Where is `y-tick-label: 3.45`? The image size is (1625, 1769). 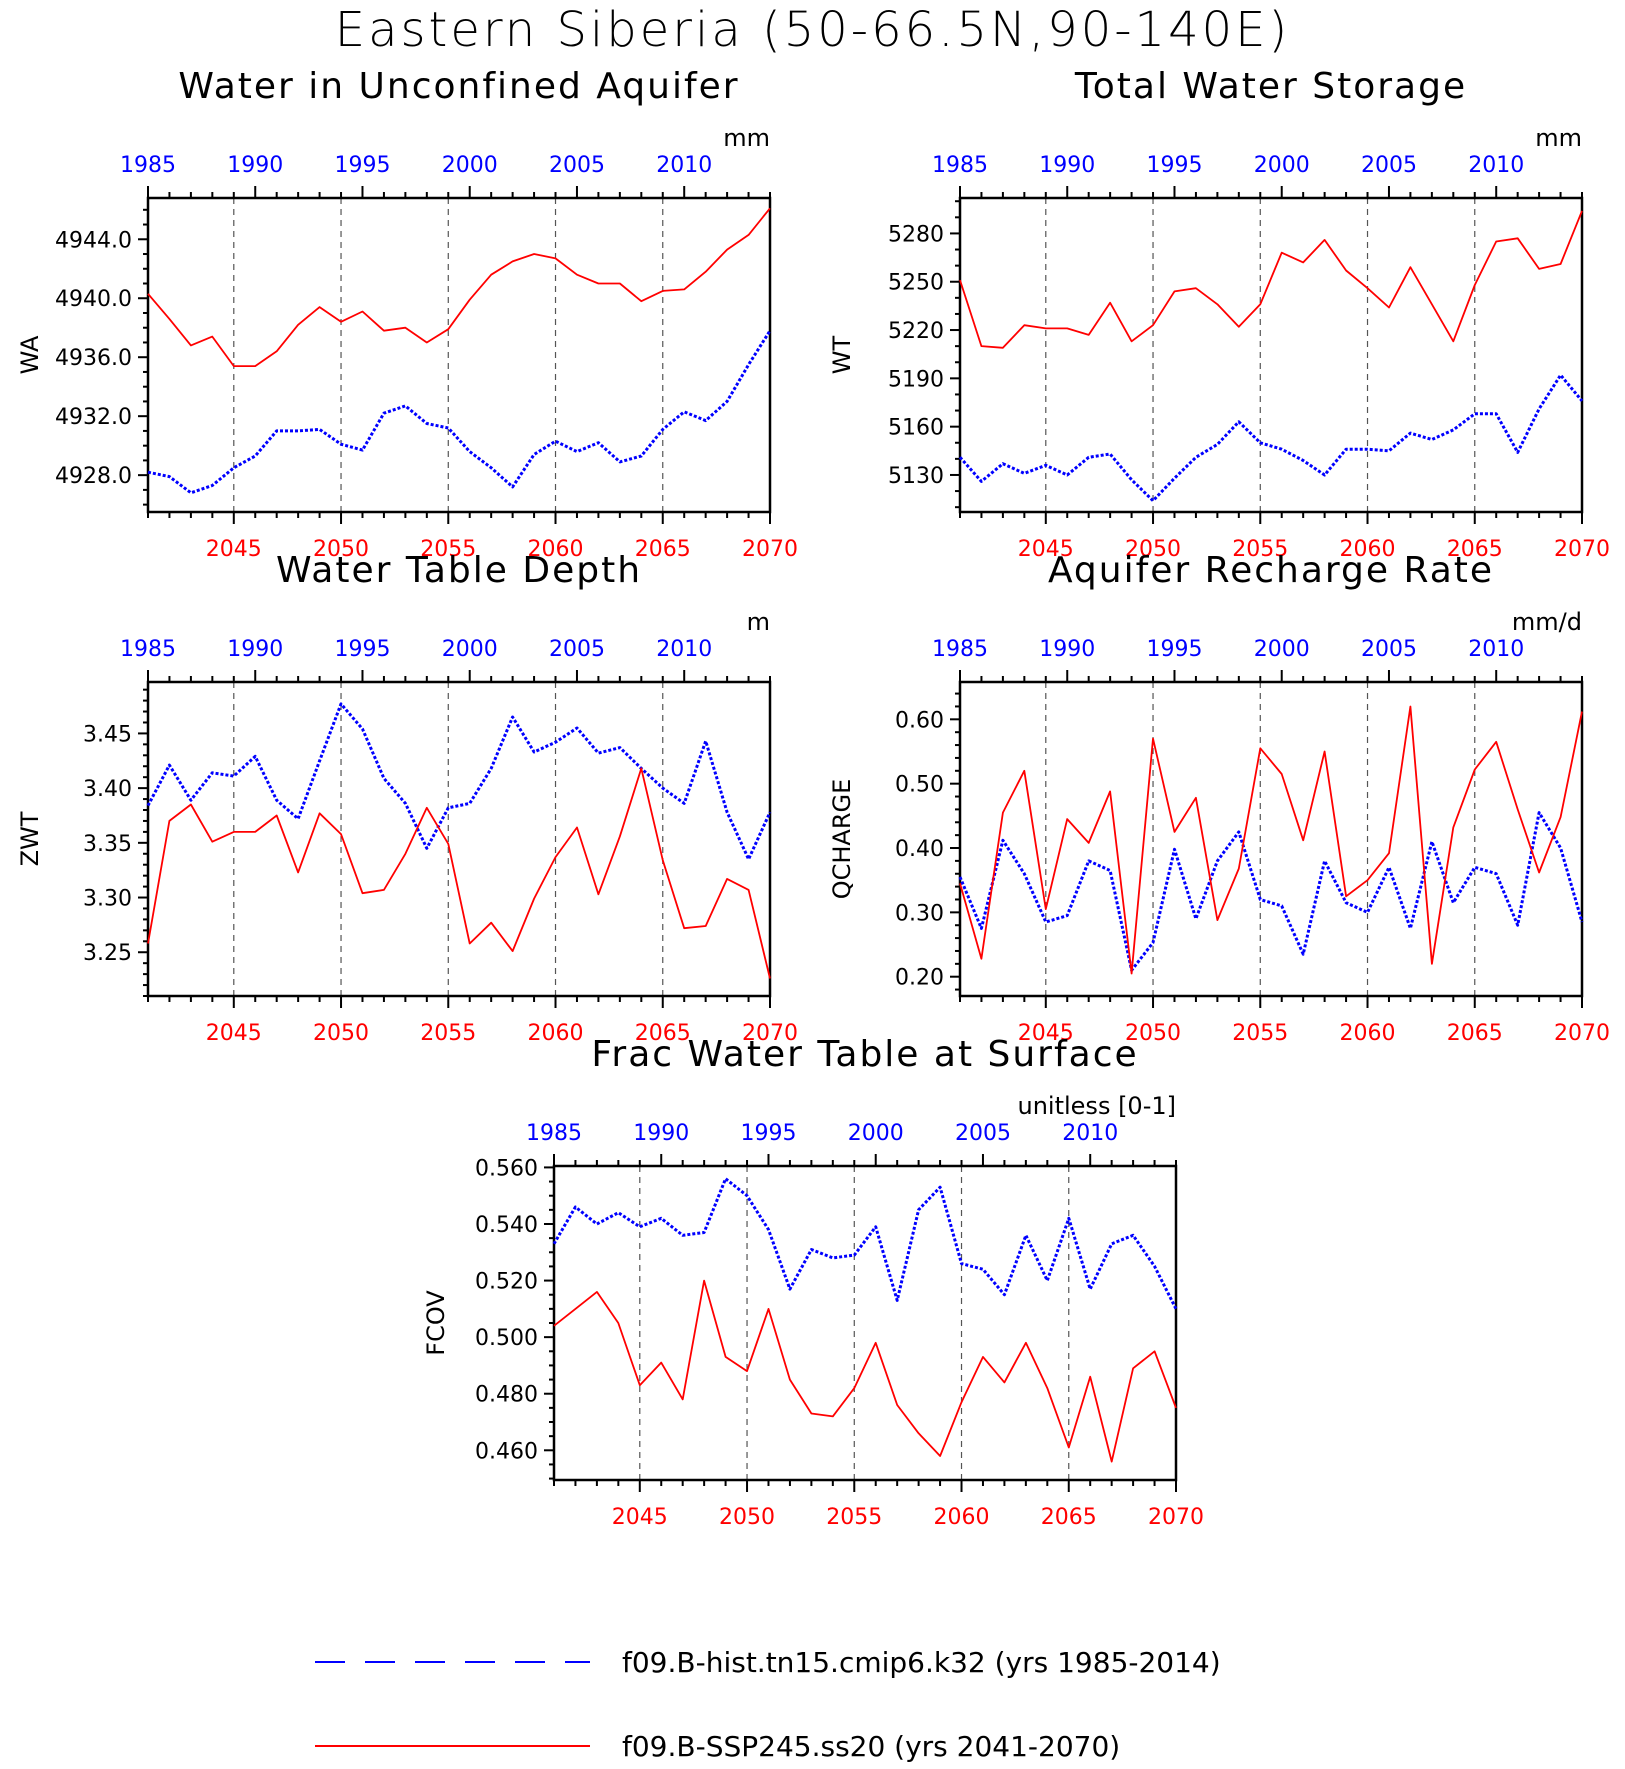
y-tick-label: 3.45 is located at coordinates (107, 734).